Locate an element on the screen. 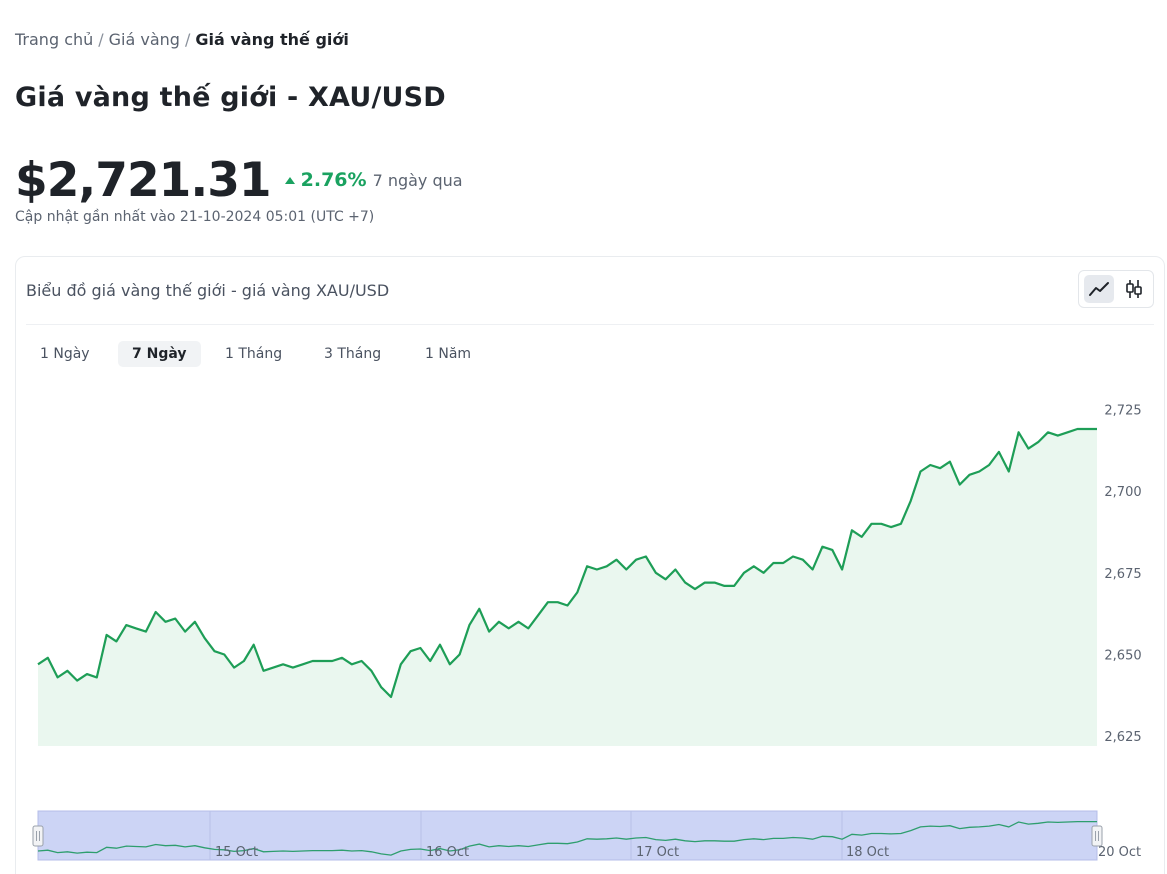  range-tab-3-months: 3 Tháng is located at coordinates (353, 354).